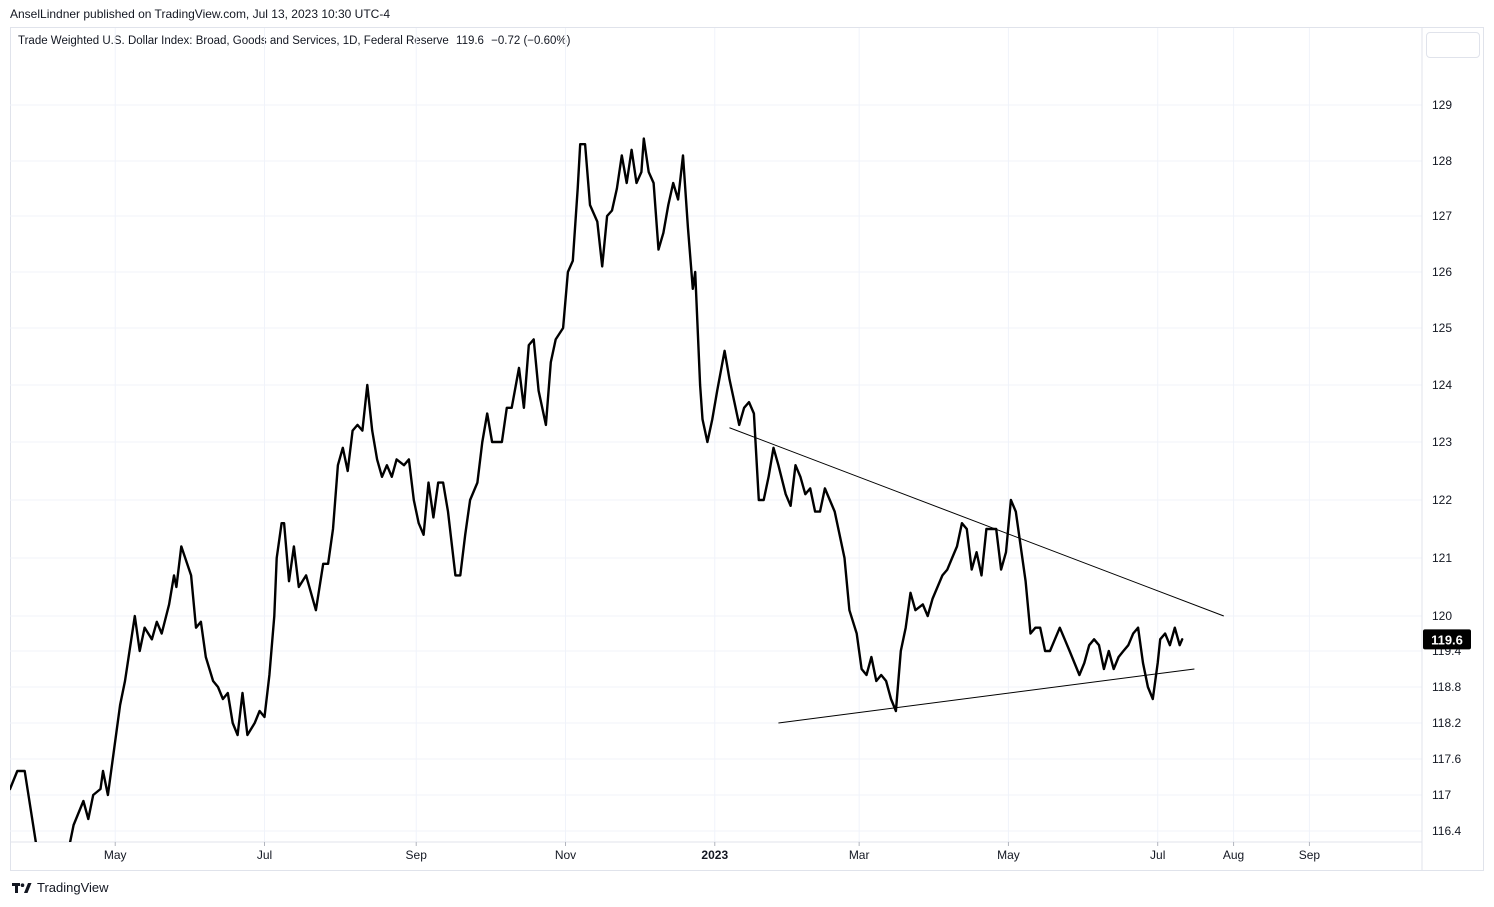 Image resolution: width=1494 pixels, height=907 pixels. Describe the element at coordinates (714, 855) in the screenshot. I see `x-tick-label: 2023` at that location.